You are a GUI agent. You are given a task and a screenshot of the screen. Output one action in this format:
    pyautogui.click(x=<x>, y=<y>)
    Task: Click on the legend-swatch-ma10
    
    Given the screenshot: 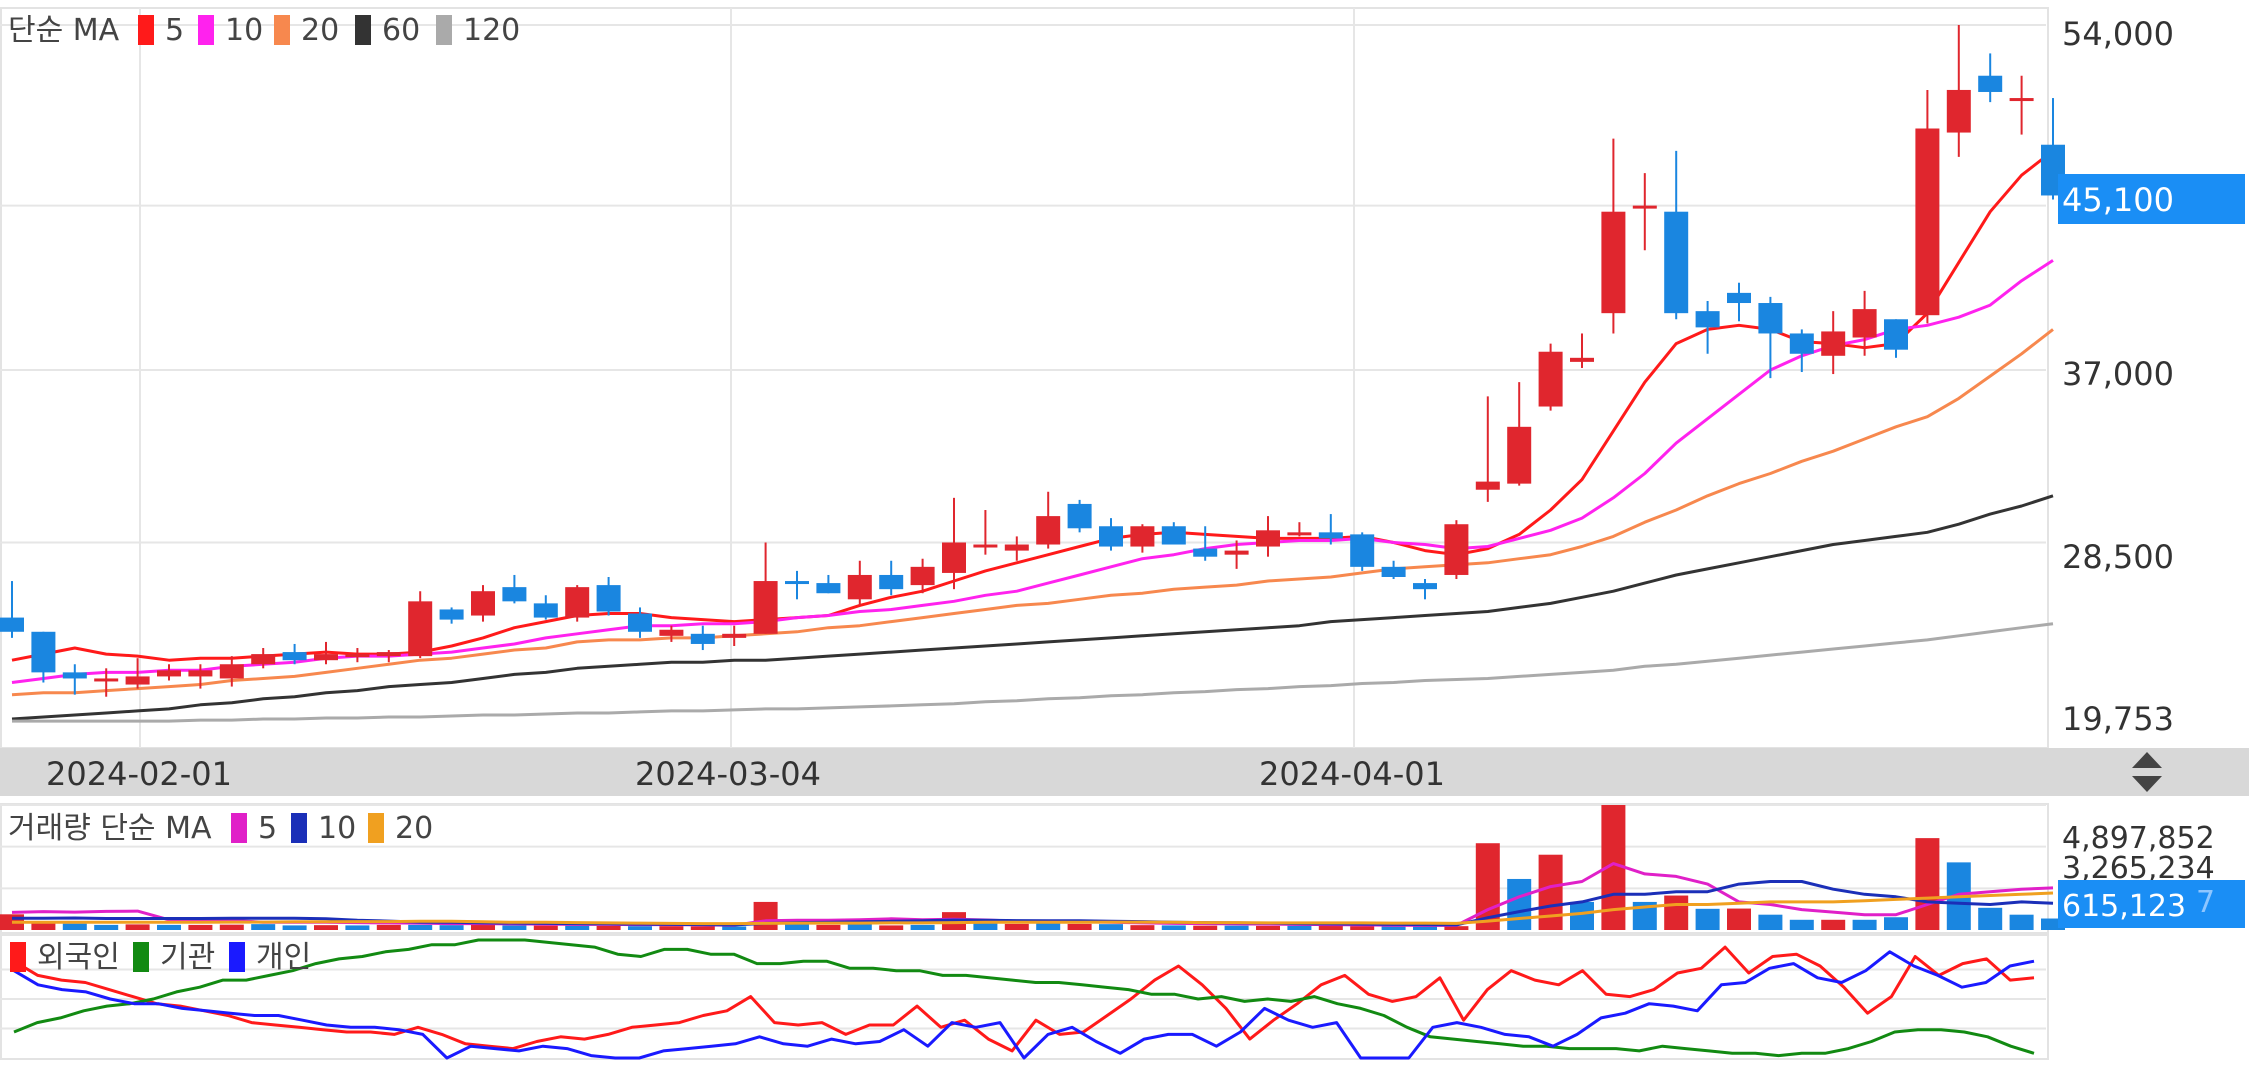 What is the action you would take?
    pyautogui.click(x=206, y=30)
    